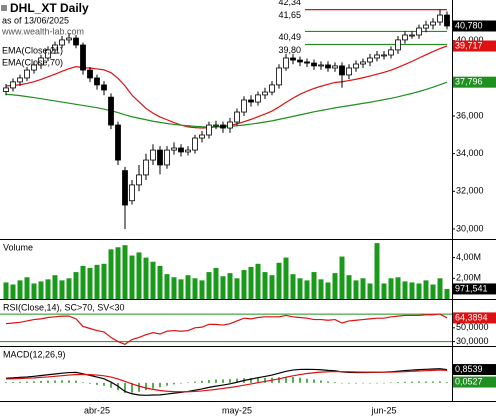 The image size is (496, 420). Describe the element at coordinates (49, 8) in the screenshot. I see `chart-title: DHL_XT Daily` at that location.